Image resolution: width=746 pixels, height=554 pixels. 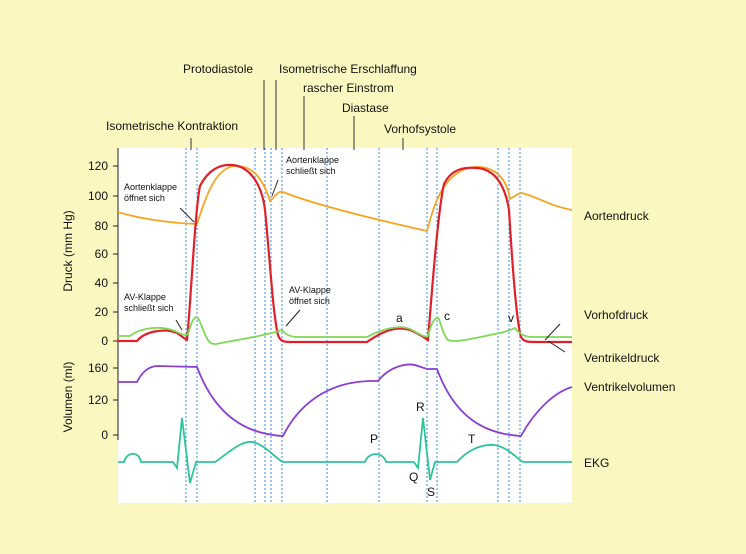 I want to click on av-schliesst-line1: AV-Klappe, so click(x=145, y=297).